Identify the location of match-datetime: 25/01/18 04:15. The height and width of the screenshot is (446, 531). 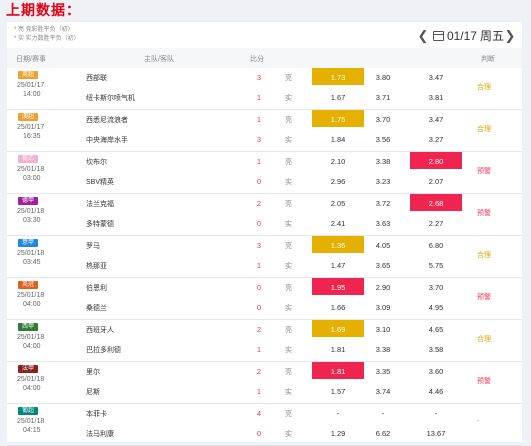
(30, 426).